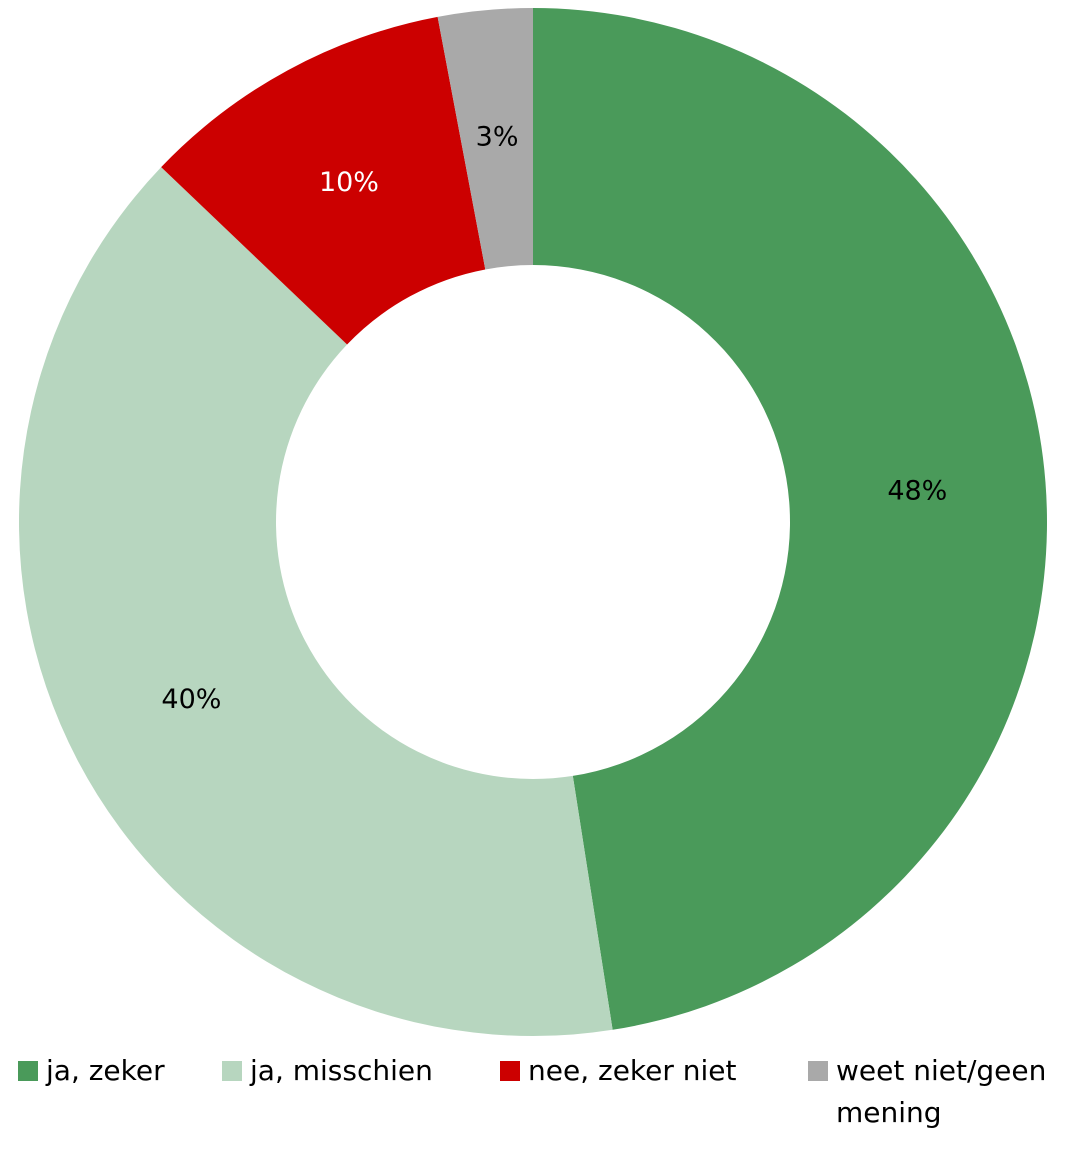 The height and width of the screenshot is (1166, 1084). I want to click on data-label: 3%, so click(497, 137).